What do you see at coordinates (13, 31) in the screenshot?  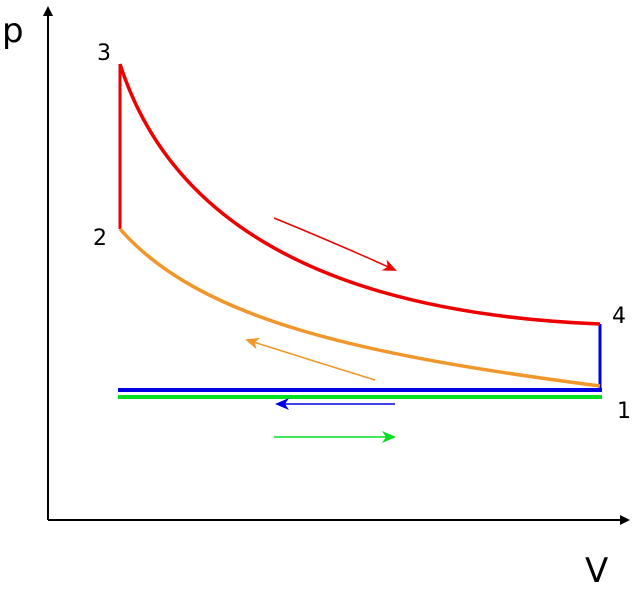 I see `y-axis-label: p` at bounding box center [13, 31].